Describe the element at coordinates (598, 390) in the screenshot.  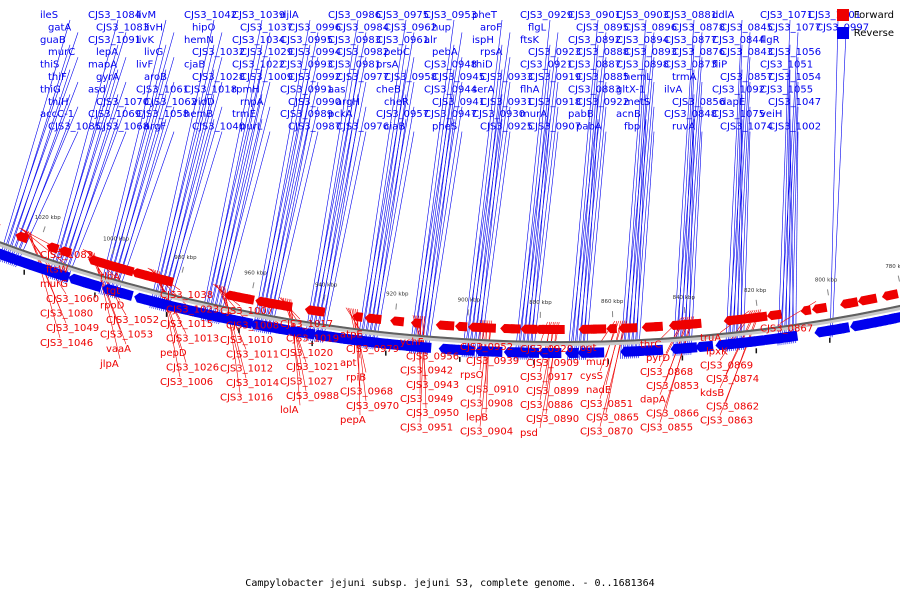
I see `gene-label: nadE` at that location.